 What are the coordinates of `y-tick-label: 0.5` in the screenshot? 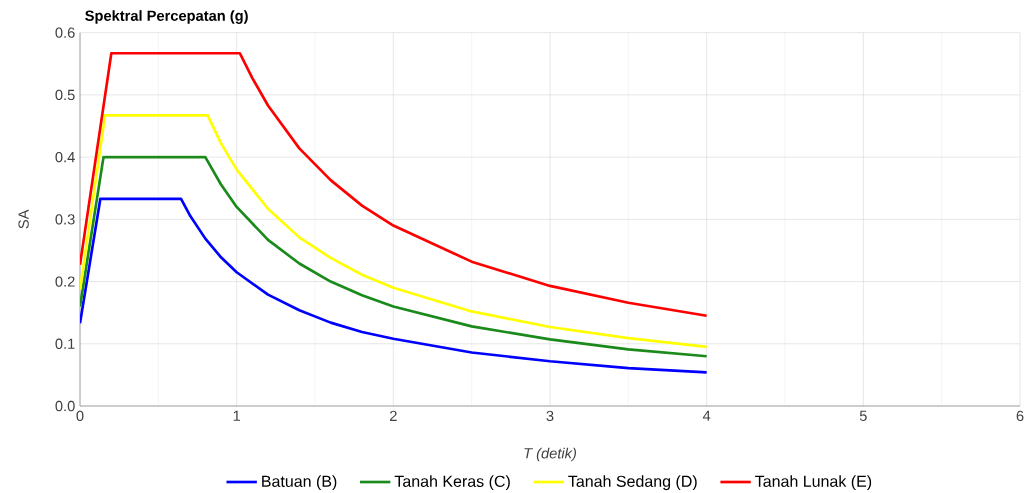 It's located at (65, 95).